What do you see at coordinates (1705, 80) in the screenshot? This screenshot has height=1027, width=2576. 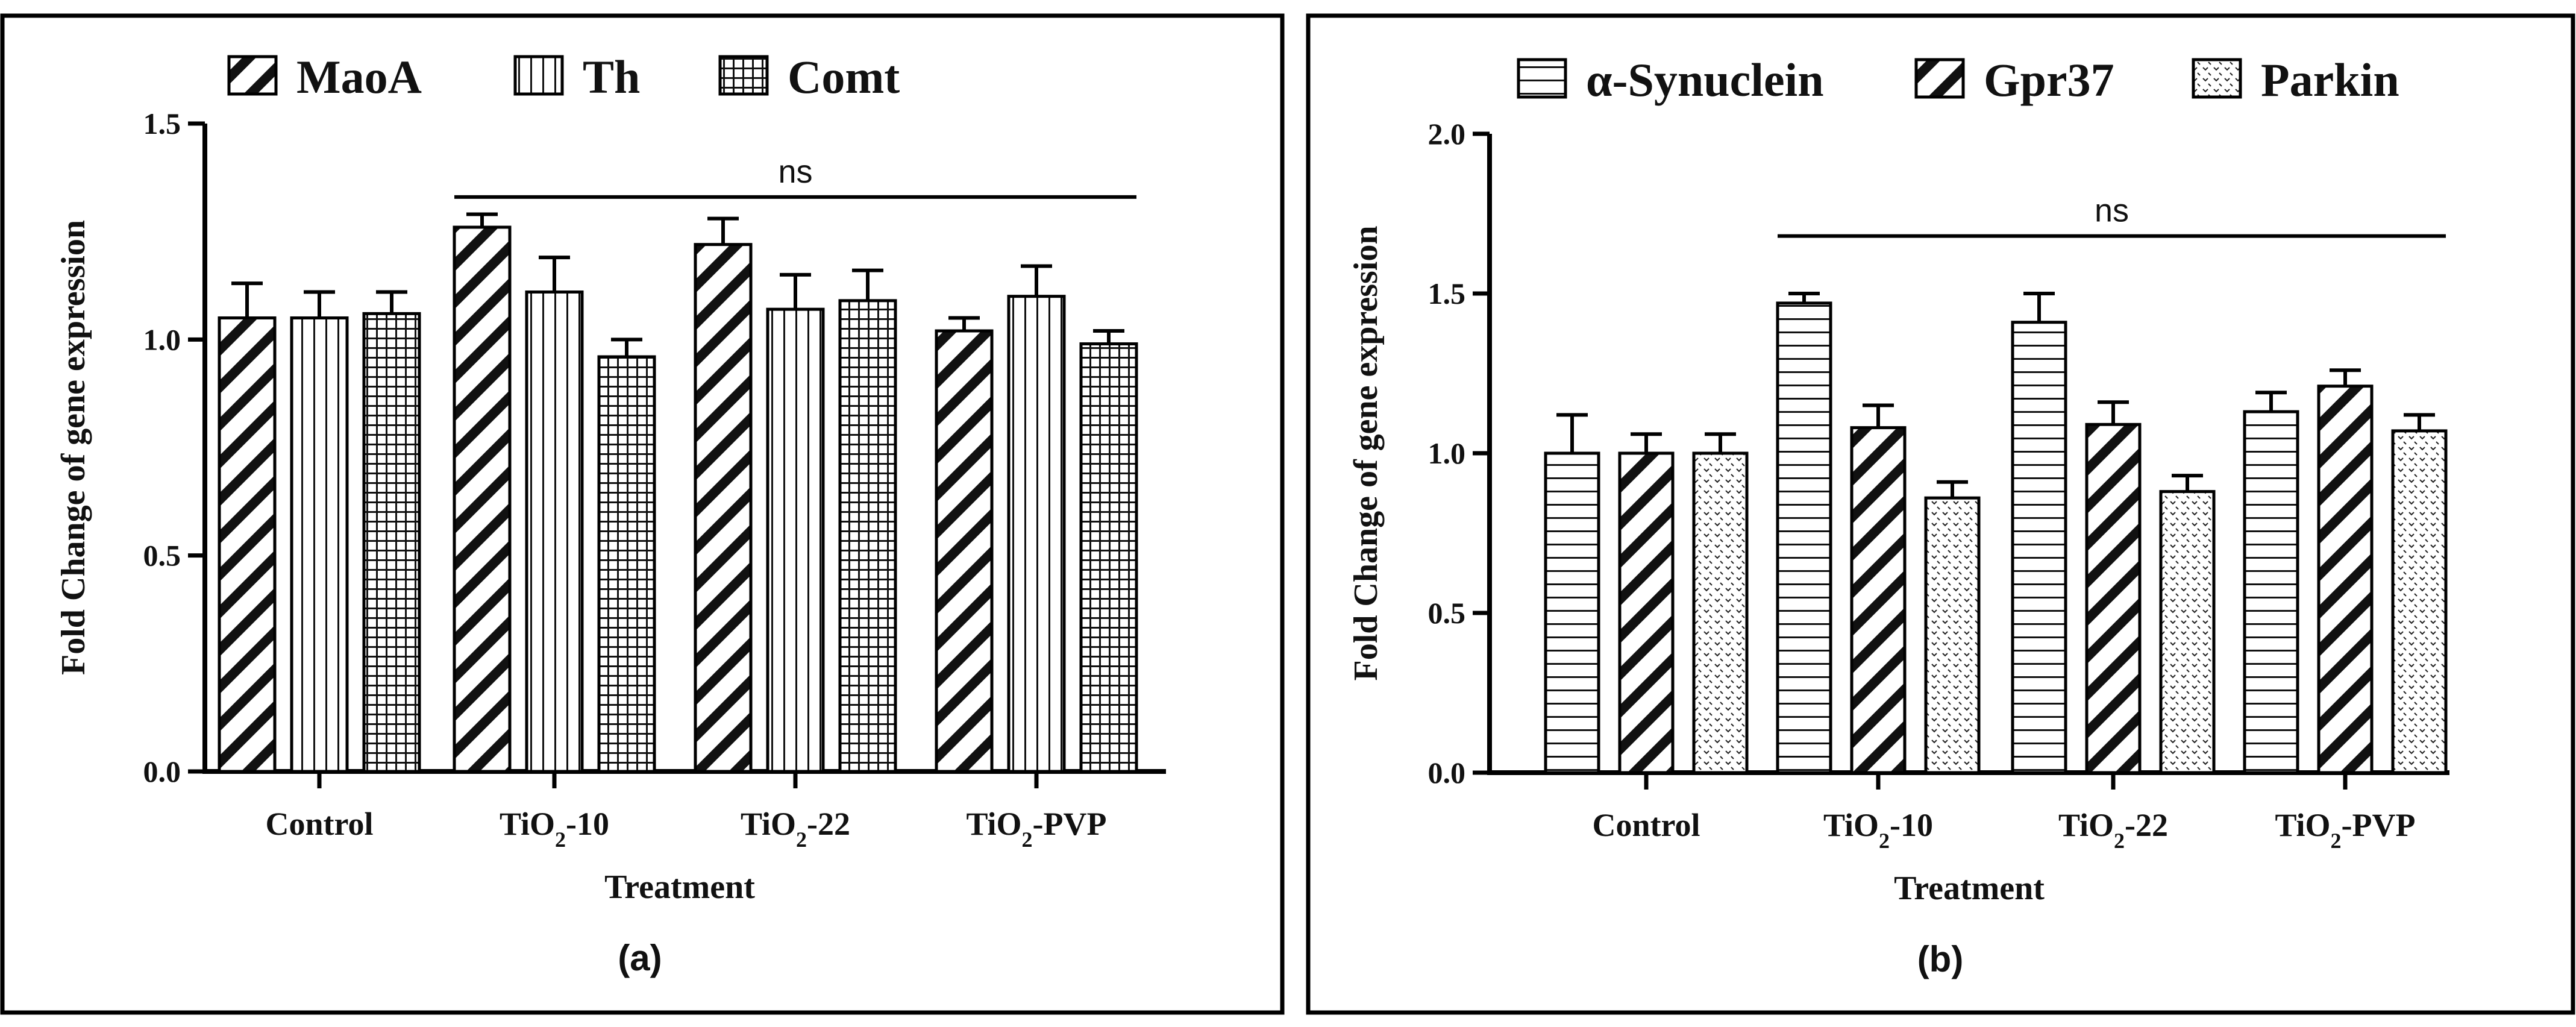 I see `legend-label: α-Synuclein` at bounding box center [1705, 80].